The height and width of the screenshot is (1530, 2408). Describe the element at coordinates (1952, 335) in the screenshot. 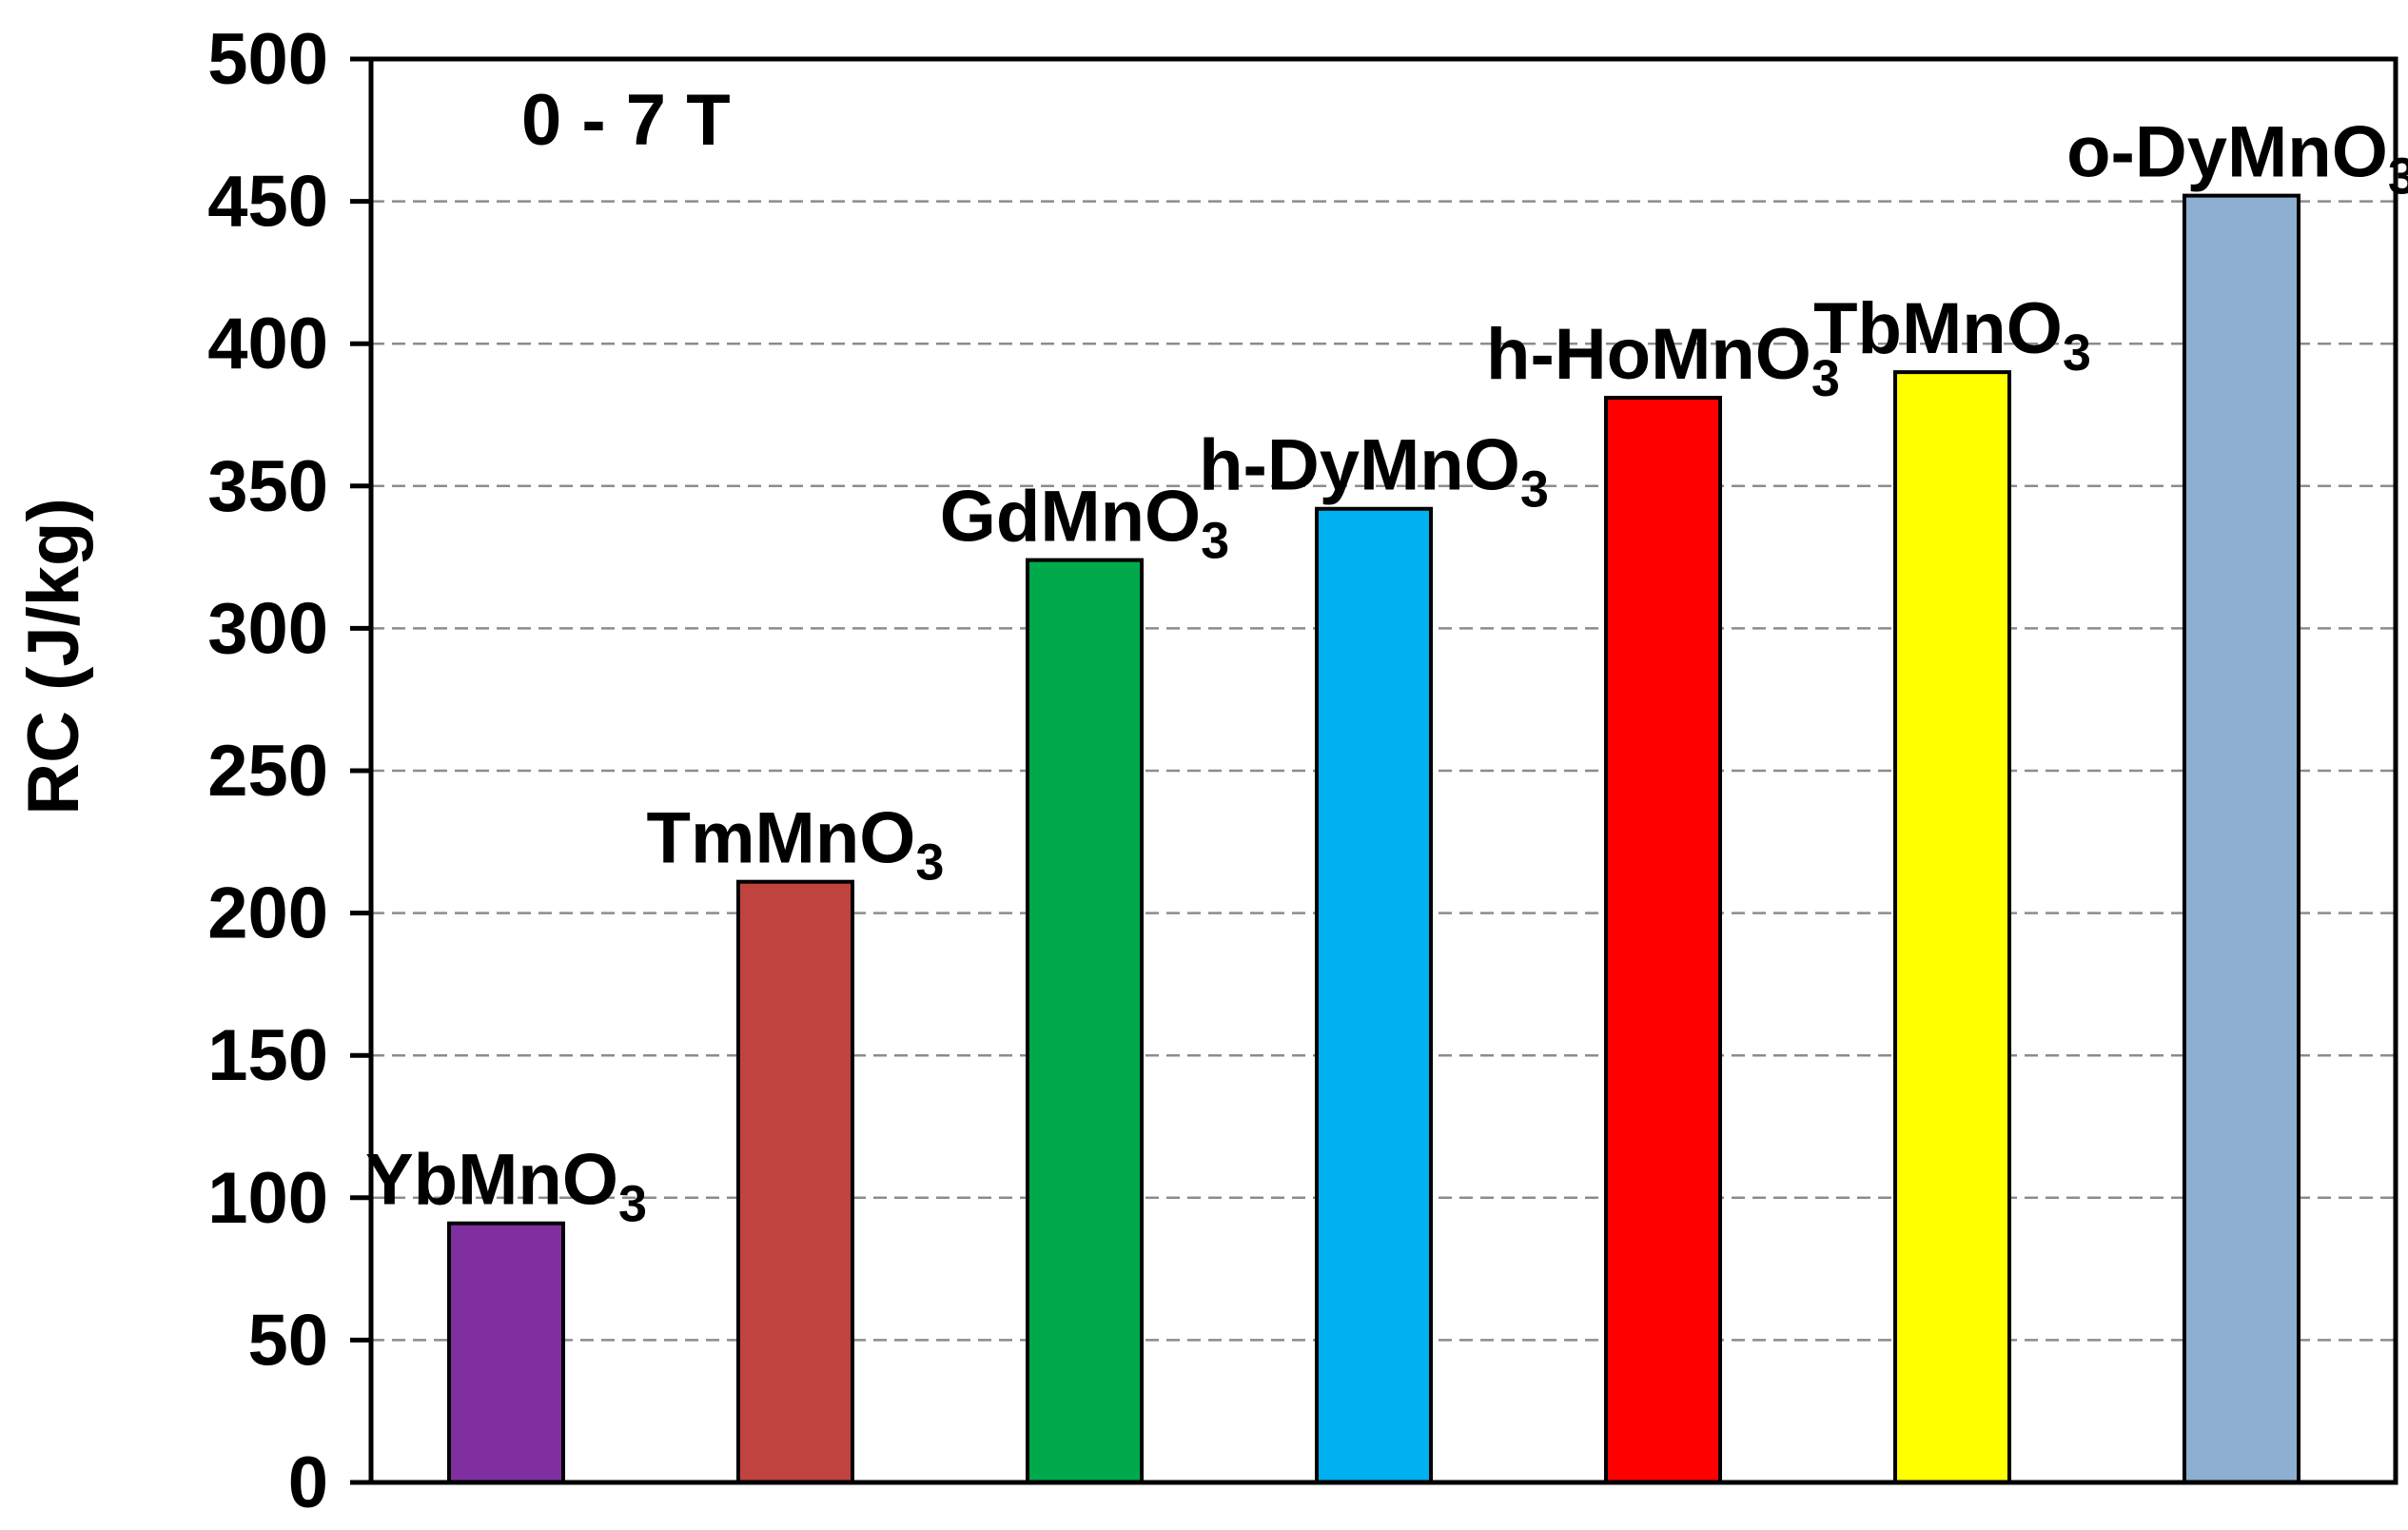

I see `bar-label: TbMnO3` at that location.